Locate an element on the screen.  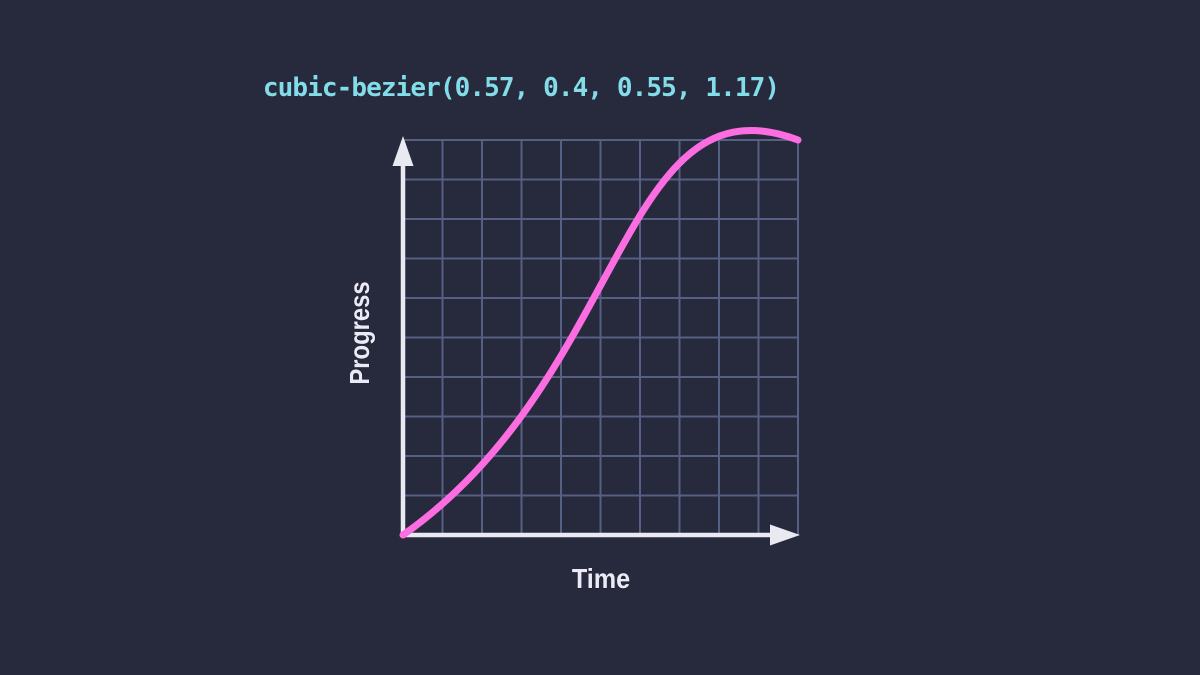
y-axis-label: Progress is located at coordinates (359, 333).